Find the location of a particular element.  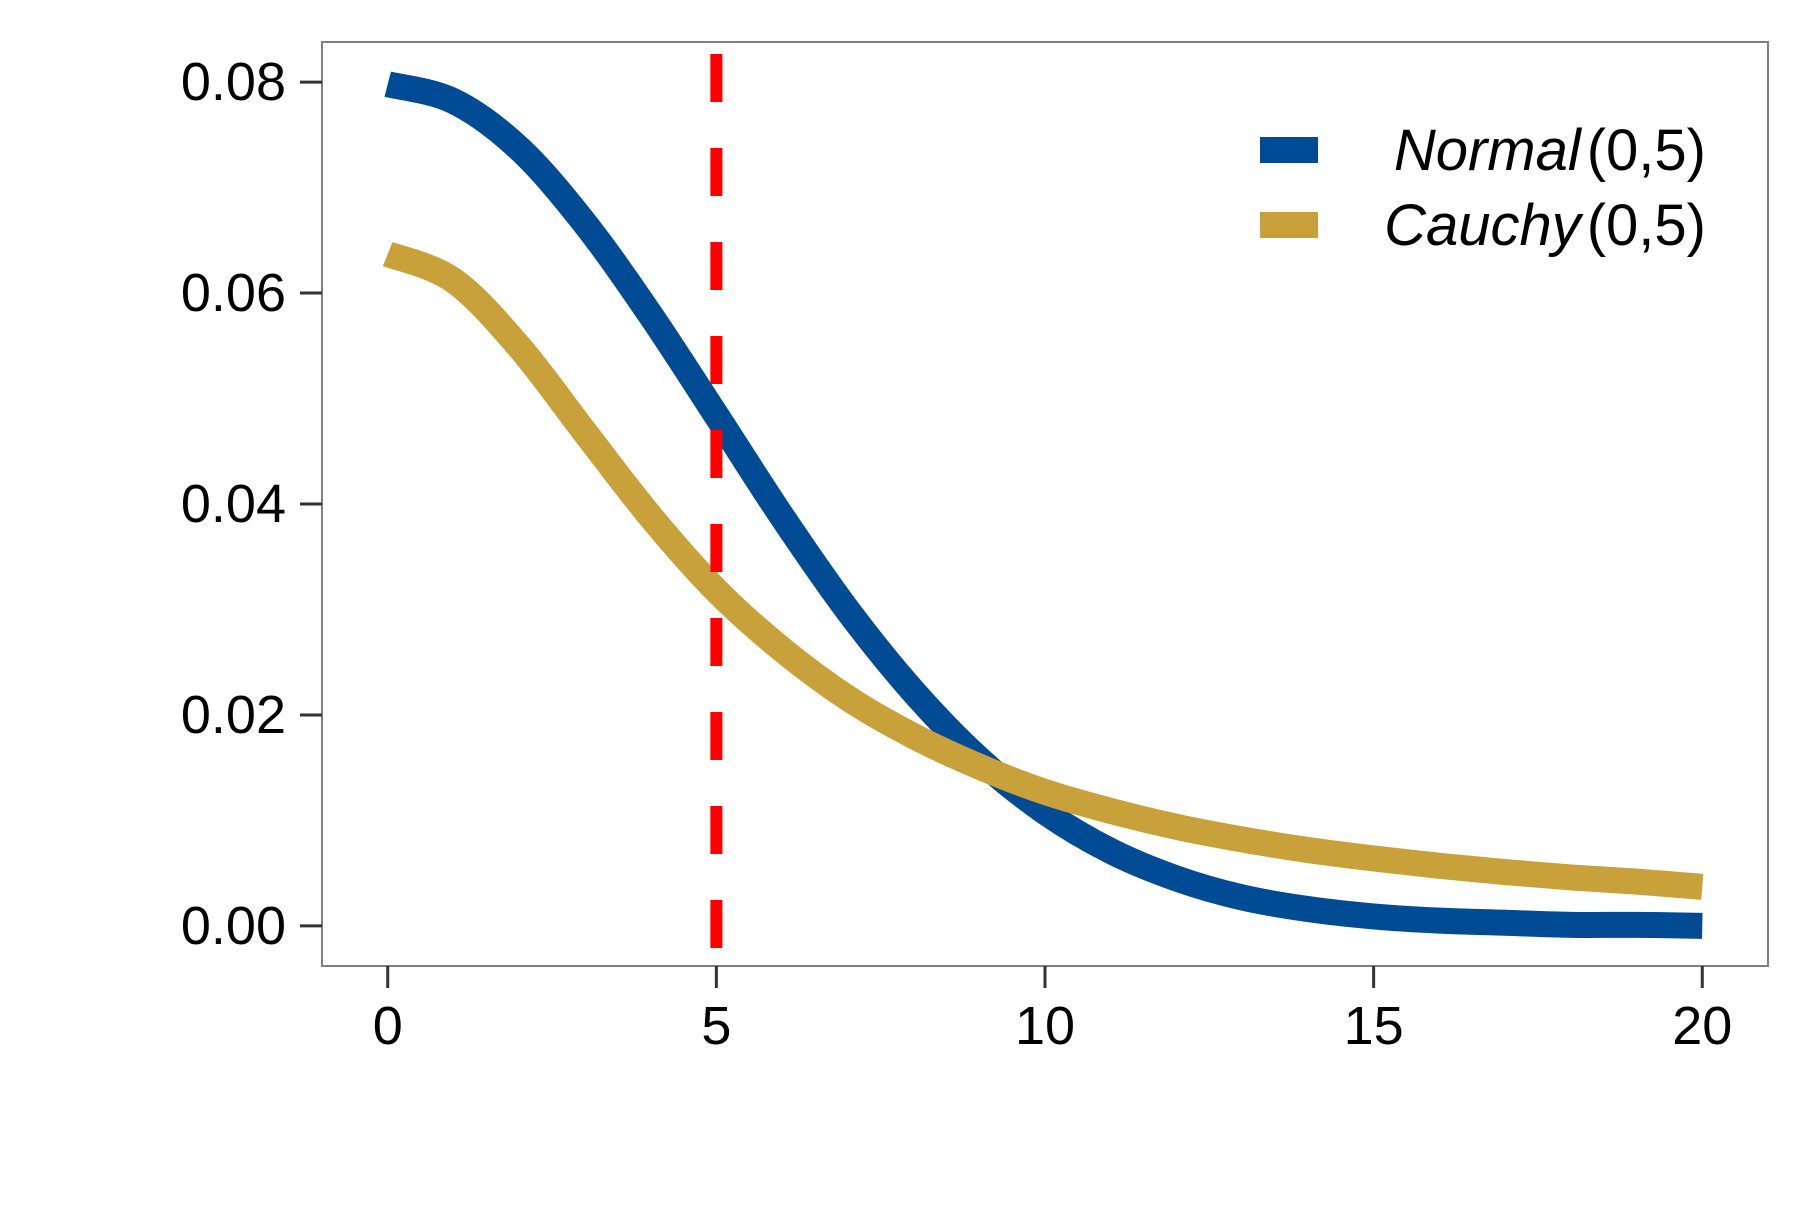

y-axis: 0.00 0.02 0.04 0.06 0.08 is located at coordinates (251, 504).